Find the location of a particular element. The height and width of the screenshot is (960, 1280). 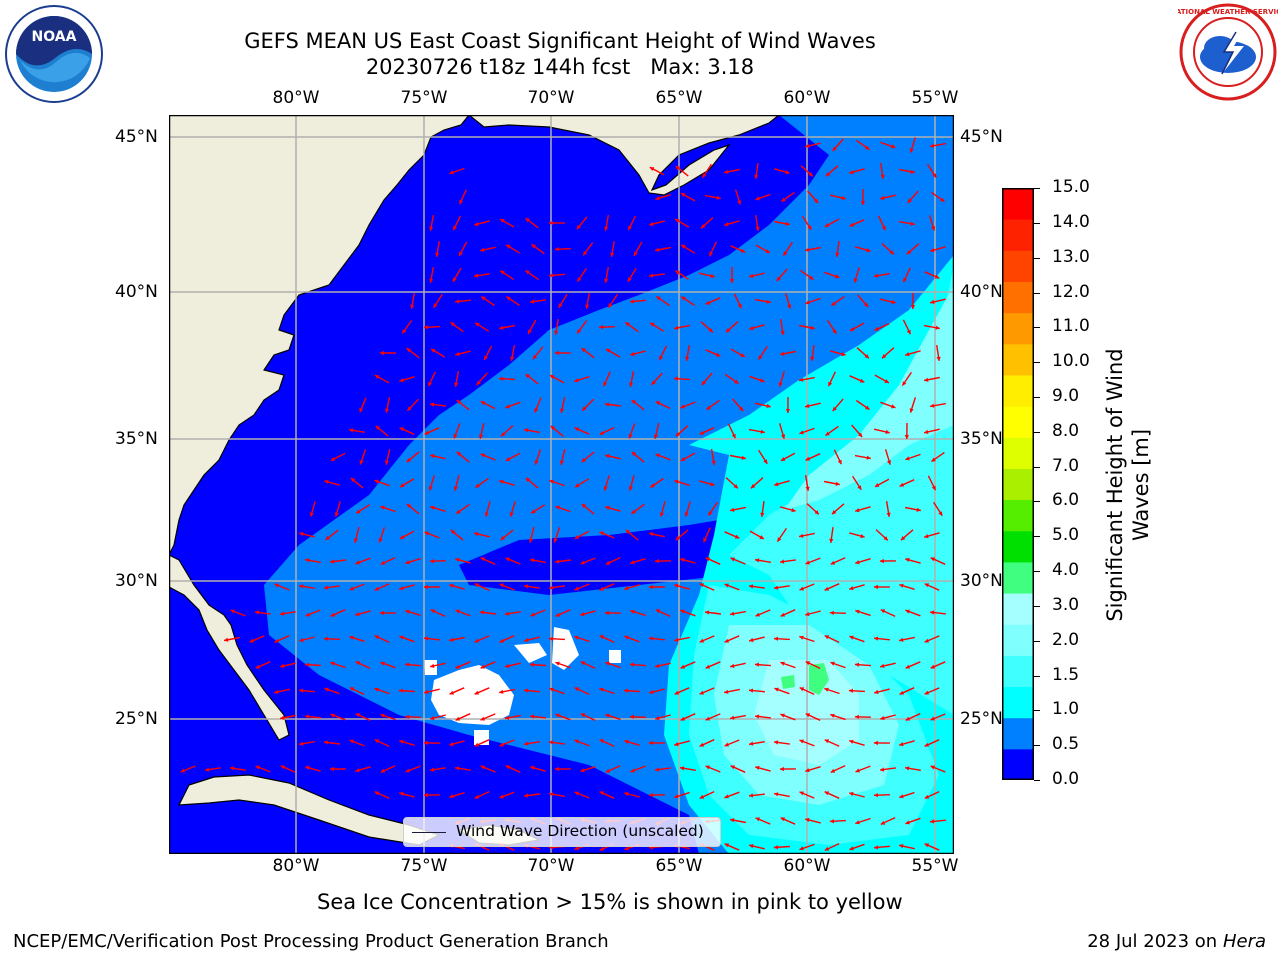

land-florida is located at coordinates (229, 647).